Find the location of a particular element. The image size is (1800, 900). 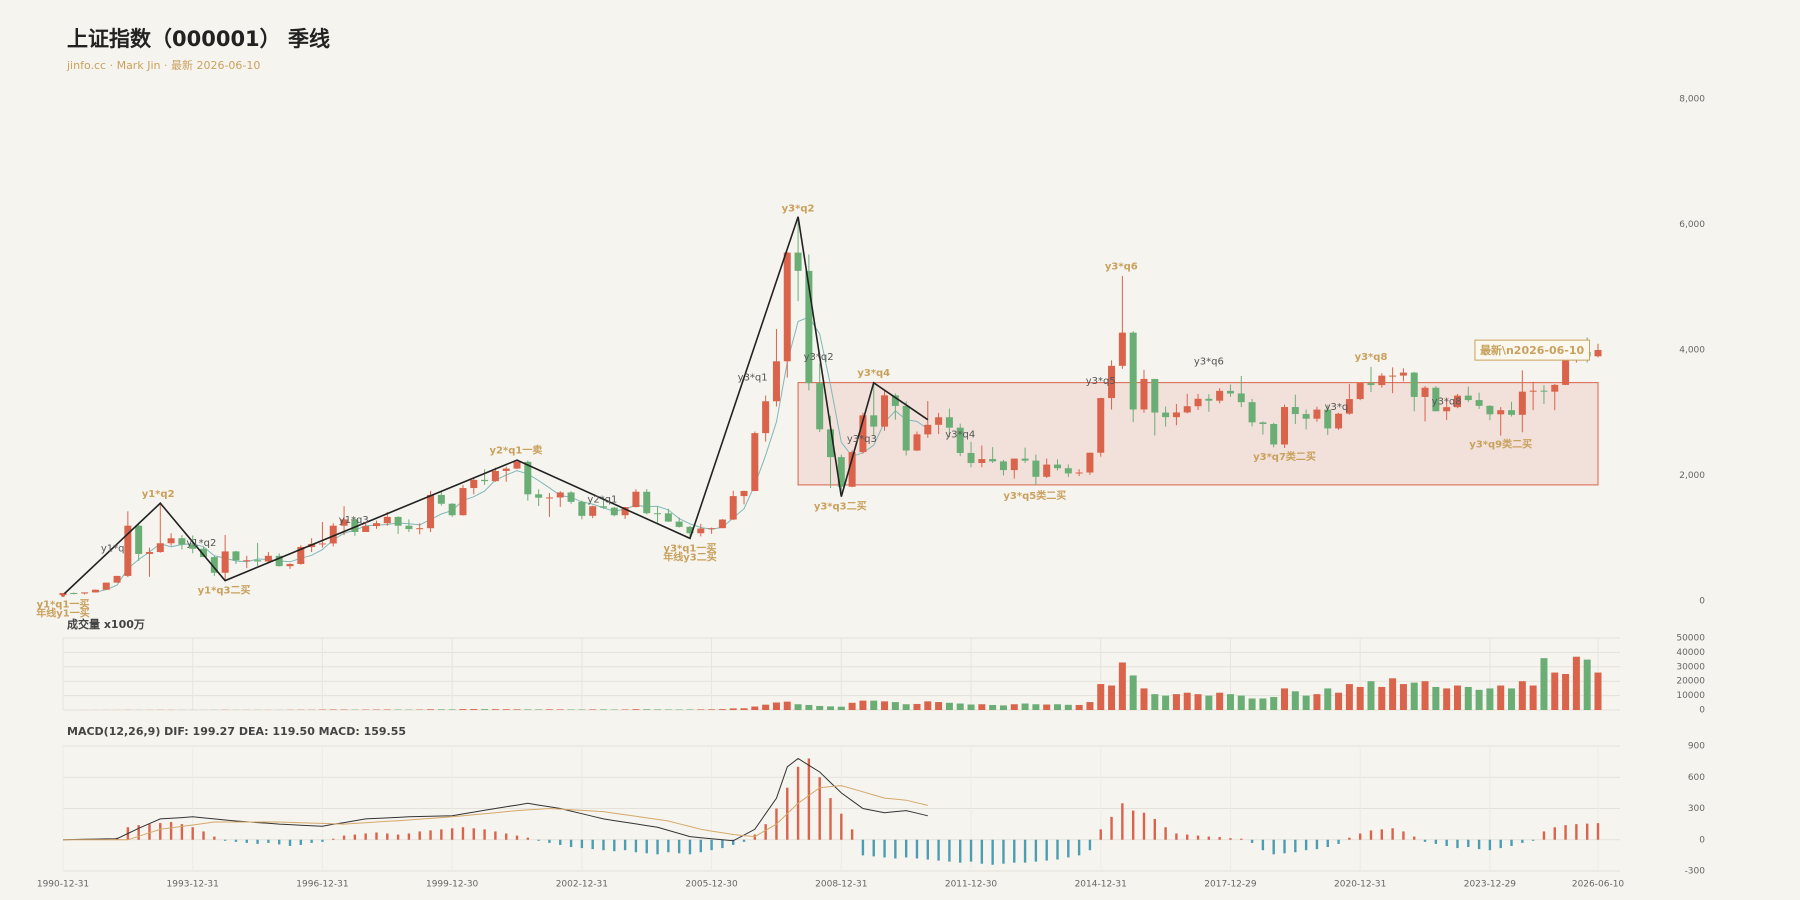

annotation: y3*q is located at coordinates (1337, 407).